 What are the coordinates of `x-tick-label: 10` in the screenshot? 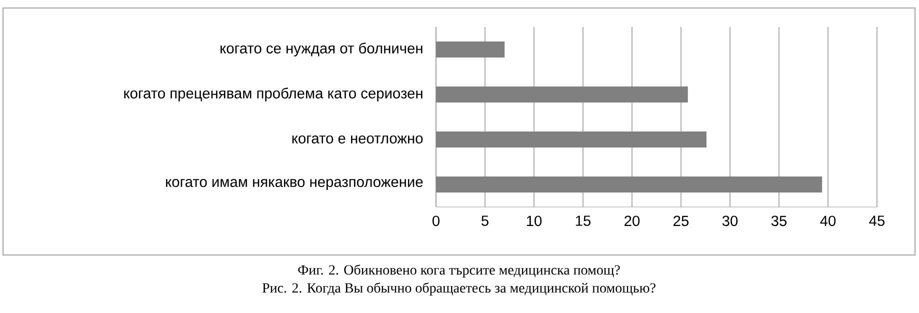 It's located at (534, 221).